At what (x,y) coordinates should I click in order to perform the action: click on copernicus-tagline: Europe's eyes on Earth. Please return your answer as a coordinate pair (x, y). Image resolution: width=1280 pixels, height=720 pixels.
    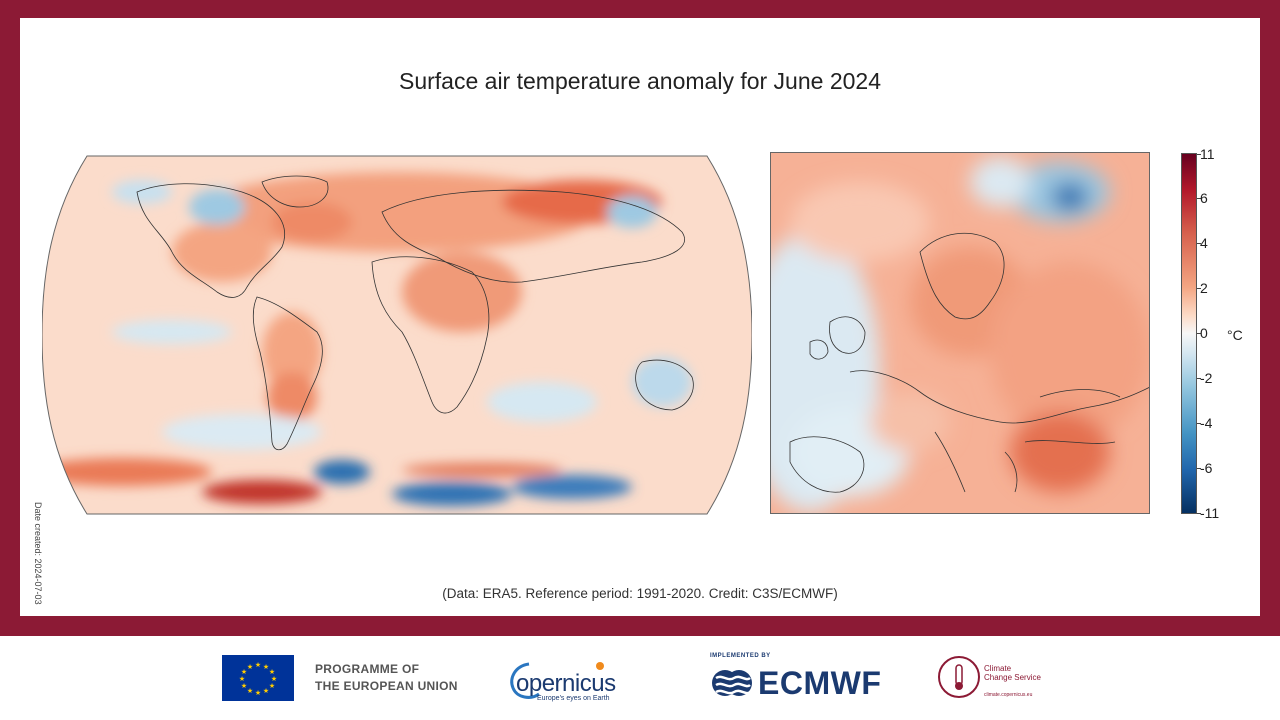
    Looking at the image, I should click on (573, 698).